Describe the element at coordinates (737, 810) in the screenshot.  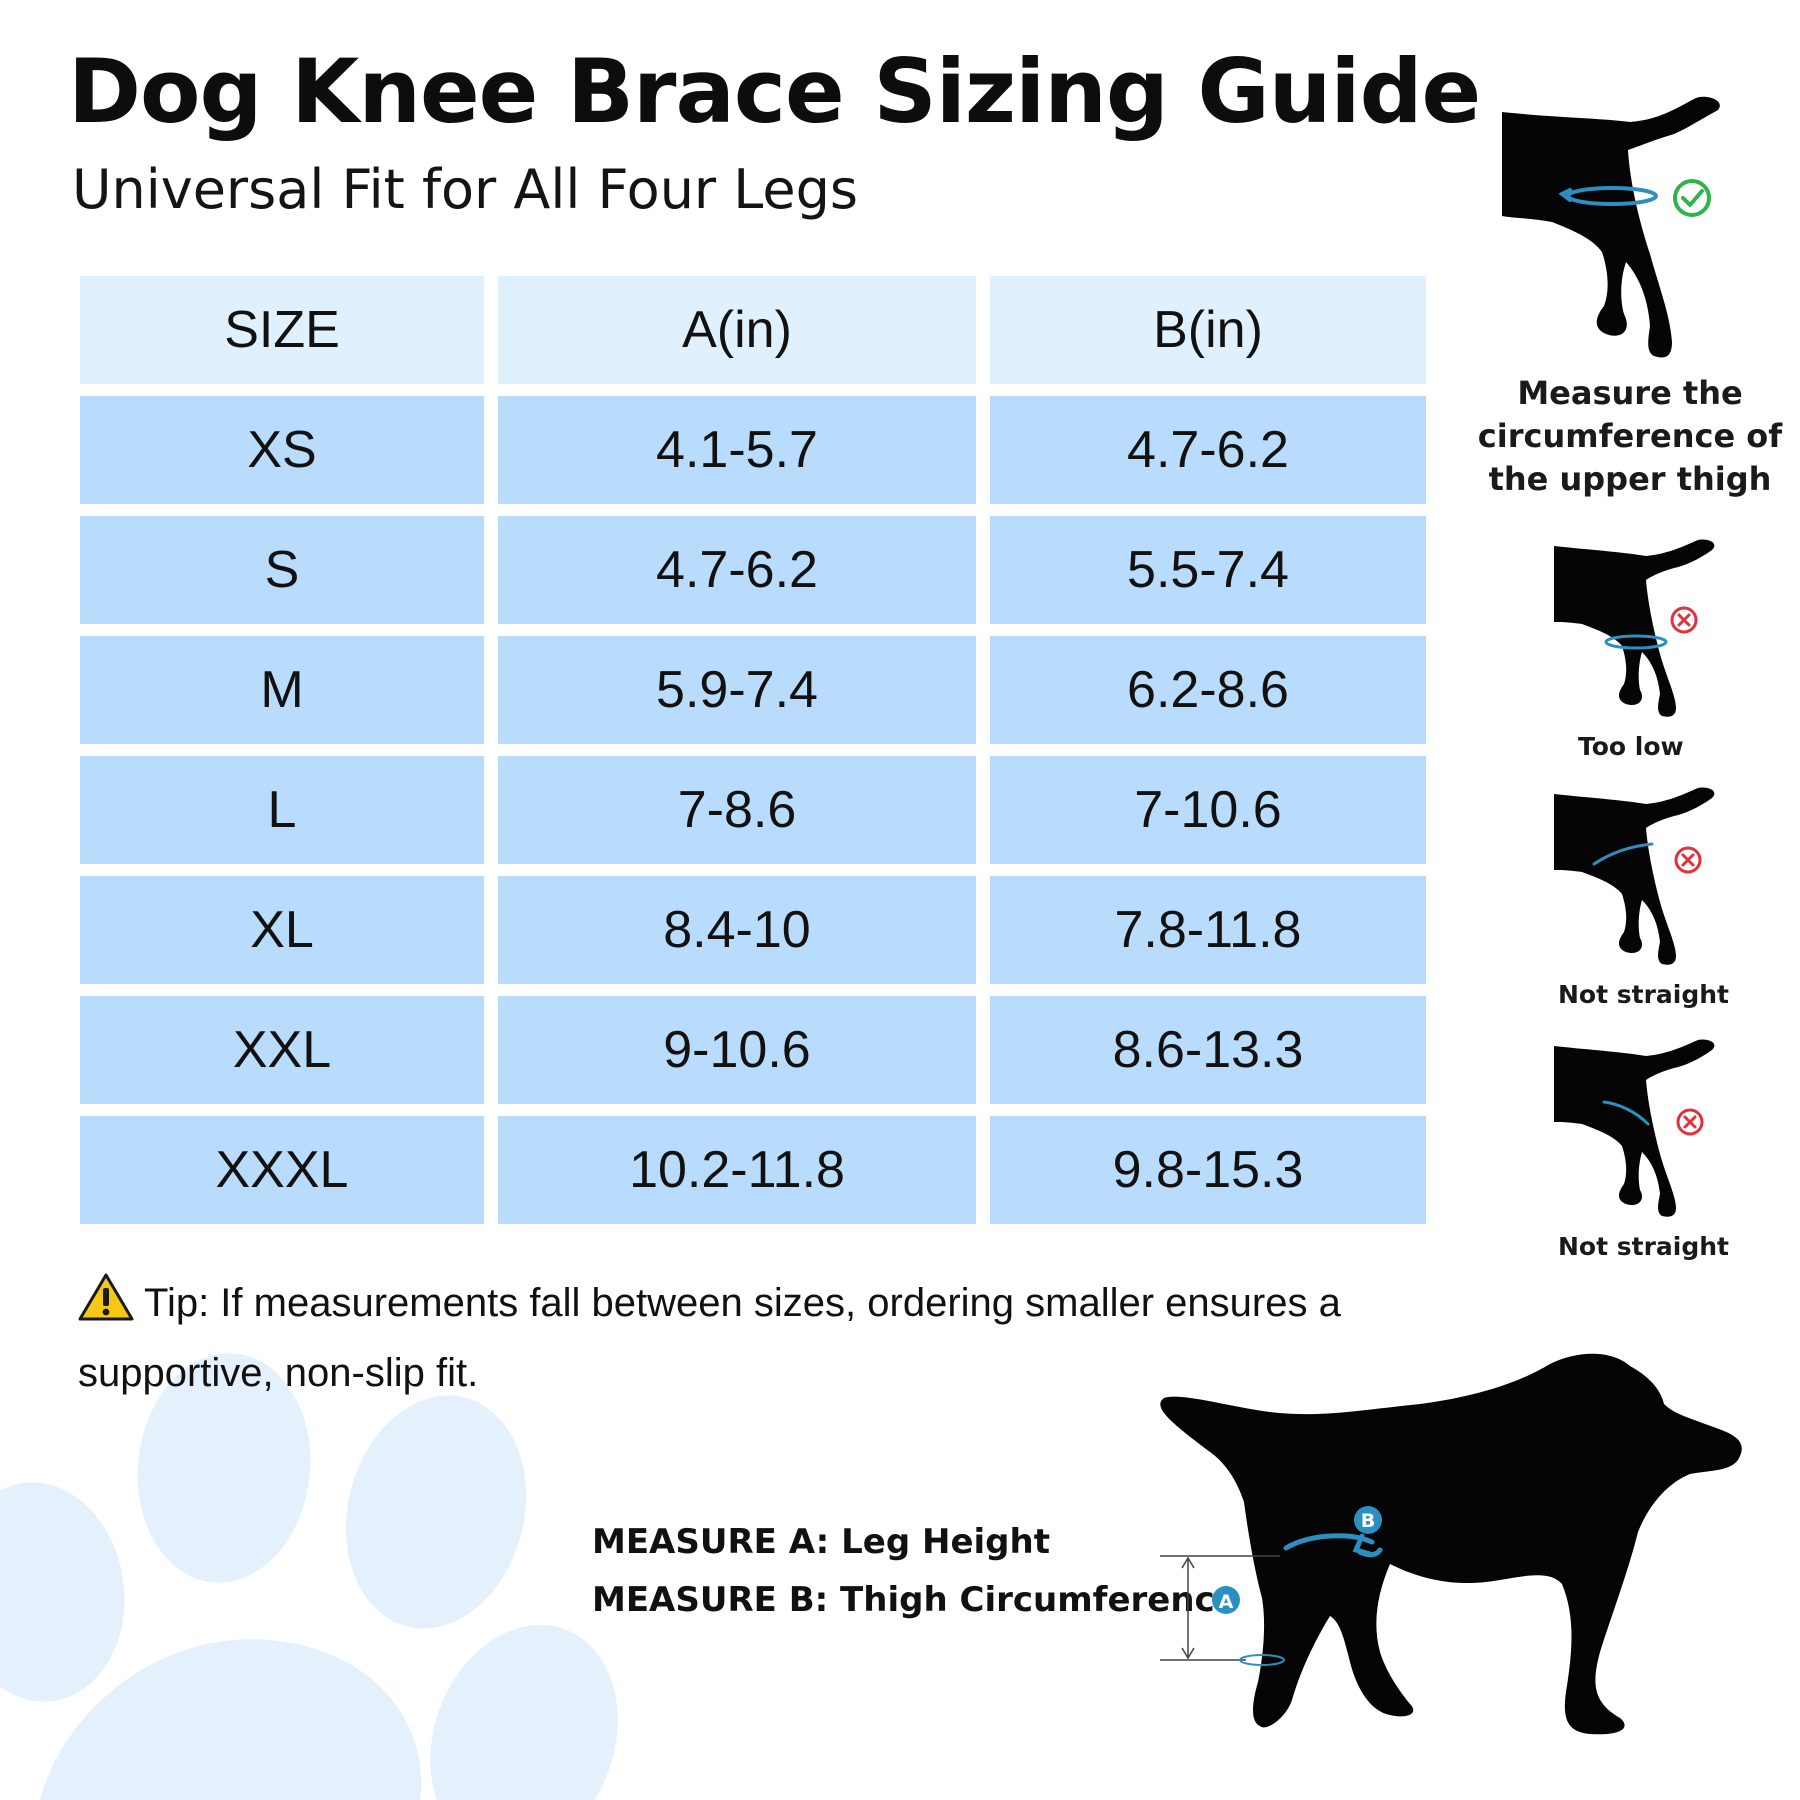
I see `a-cell: 7-8.6` at that location.